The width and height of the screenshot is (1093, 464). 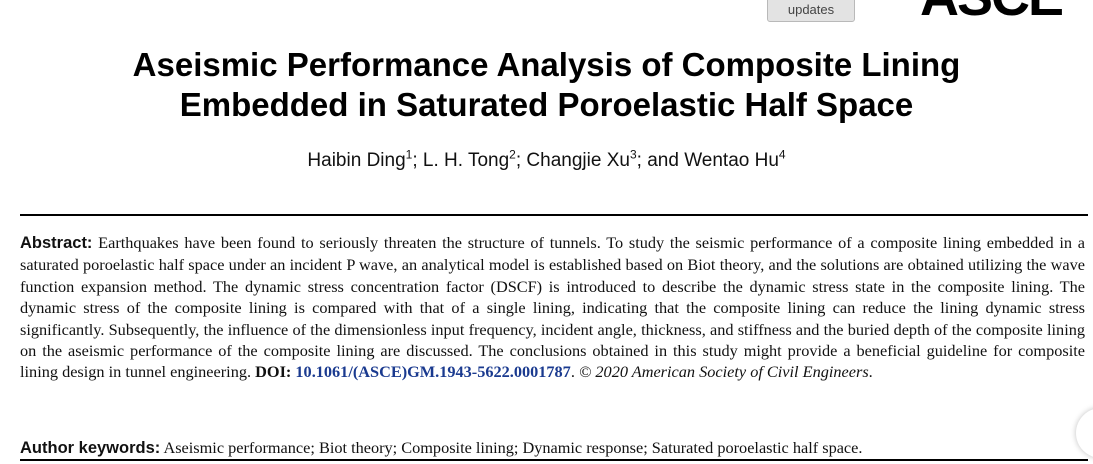 What do you see at coordinates (554, 460) in the screenshot?
I see `section-divider-bottom` at bounding box center [554, 460].